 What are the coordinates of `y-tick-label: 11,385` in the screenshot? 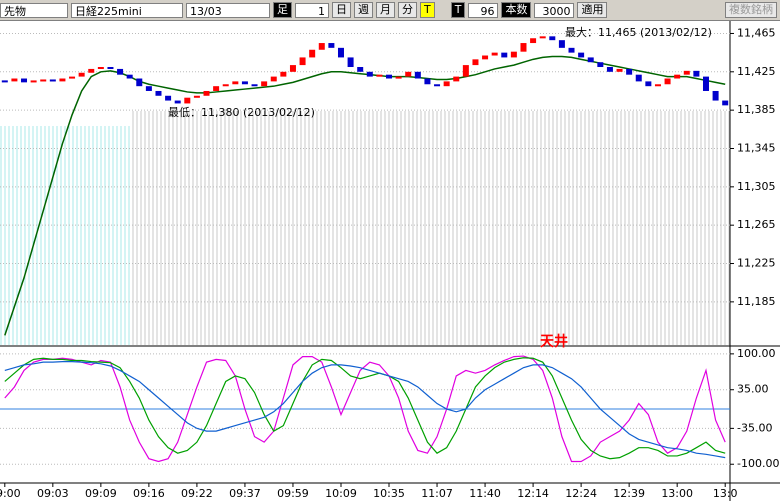 It's located at (756, 109).